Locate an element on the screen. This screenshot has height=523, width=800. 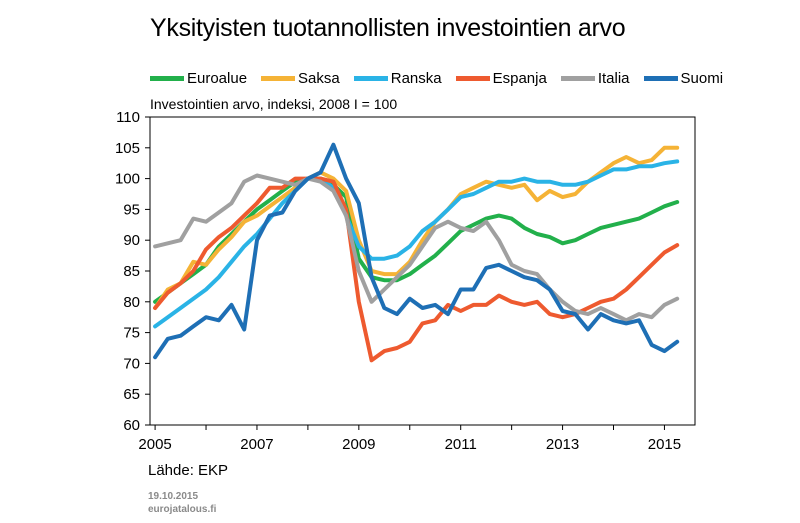
x-tick-label: 2009 is located at coordinates (358, 444).